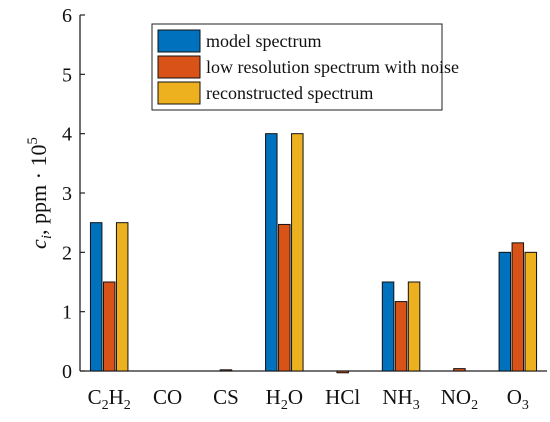 Image resolution: width=550 pixels, height=422 pixels. What do you see at coordinates (67, 372) in the screenshot?
I see `y-tick-label: 0` at bounding box center [67, 372].